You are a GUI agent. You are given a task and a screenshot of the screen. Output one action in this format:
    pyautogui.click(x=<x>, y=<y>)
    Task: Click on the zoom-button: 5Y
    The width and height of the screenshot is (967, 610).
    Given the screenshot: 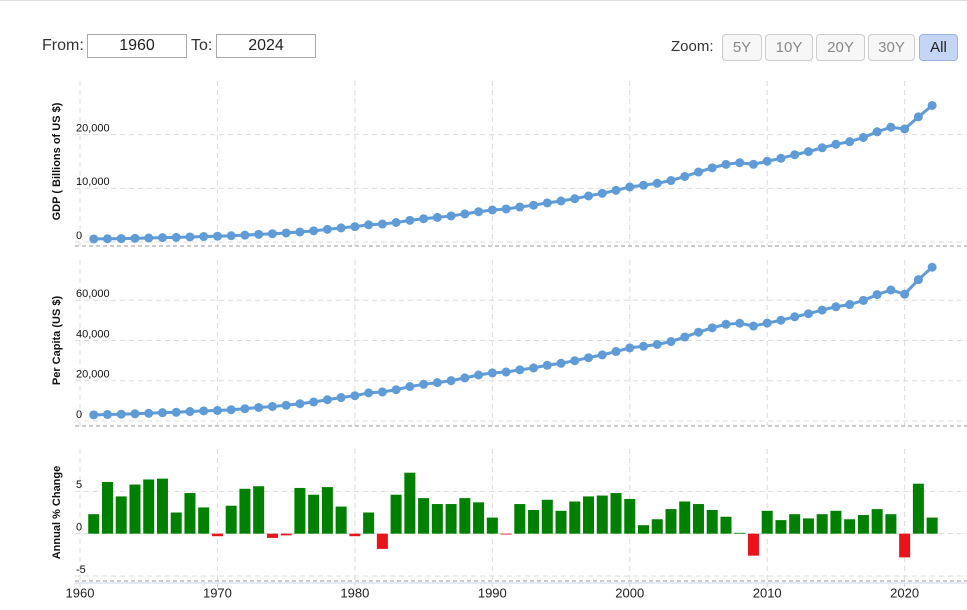 What is the action you would take?
    pyautogui.click(x=742, y=47)
    